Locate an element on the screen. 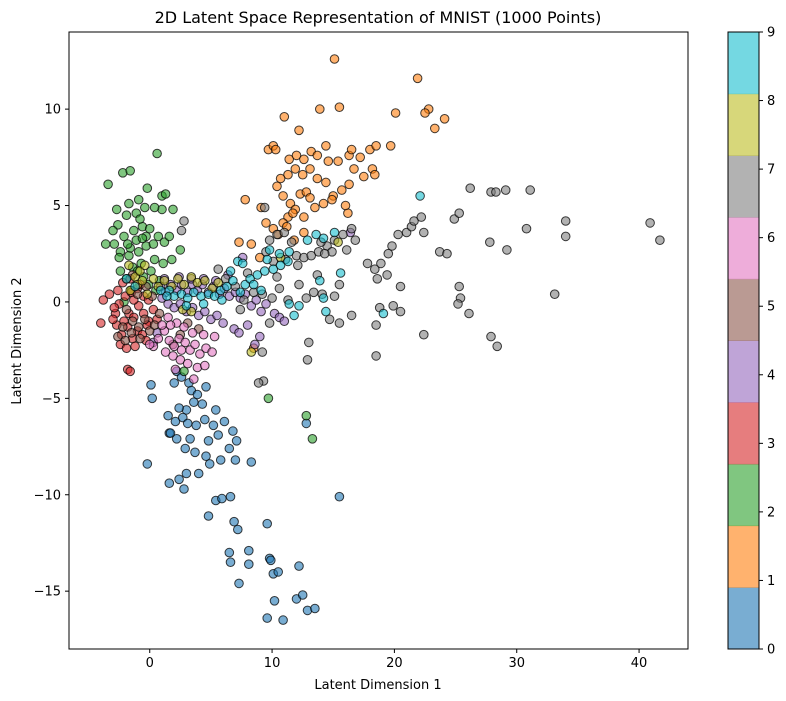  x-tick-label: 40 is located at coordinates (639, 663).